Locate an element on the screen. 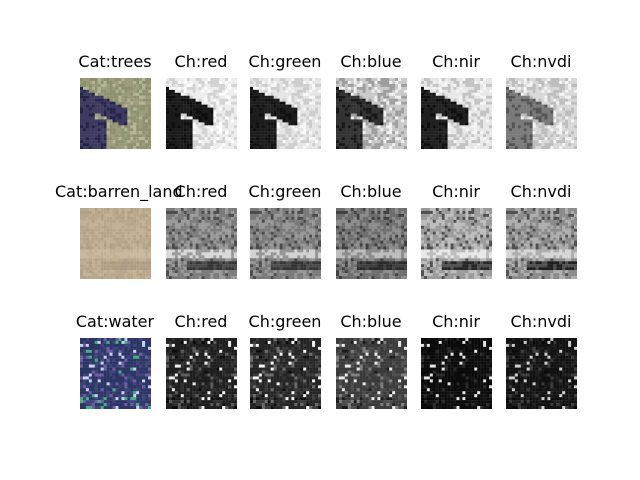 This screenshot has width=640, height=480. panel-r1-c2: Ch:green is located at coordinates (285, 231).